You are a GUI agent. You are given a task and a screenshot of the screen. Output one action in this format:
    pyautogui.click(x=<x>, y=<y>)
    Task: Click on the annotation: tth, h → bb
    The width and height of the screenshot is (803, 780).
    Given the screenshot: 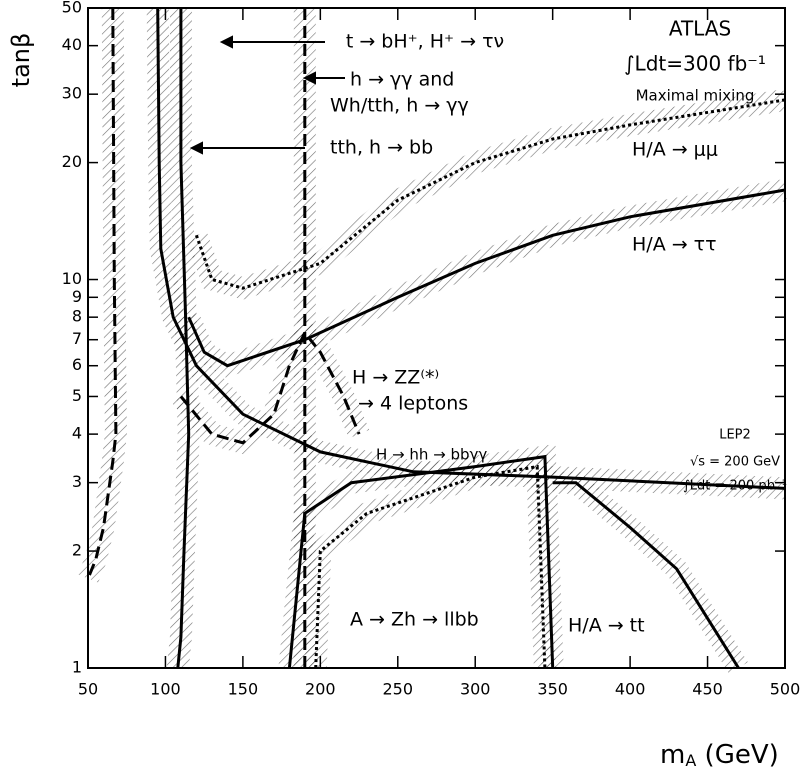 What is the action you would take?
    pyautogui.click(x=381, y=148)
    